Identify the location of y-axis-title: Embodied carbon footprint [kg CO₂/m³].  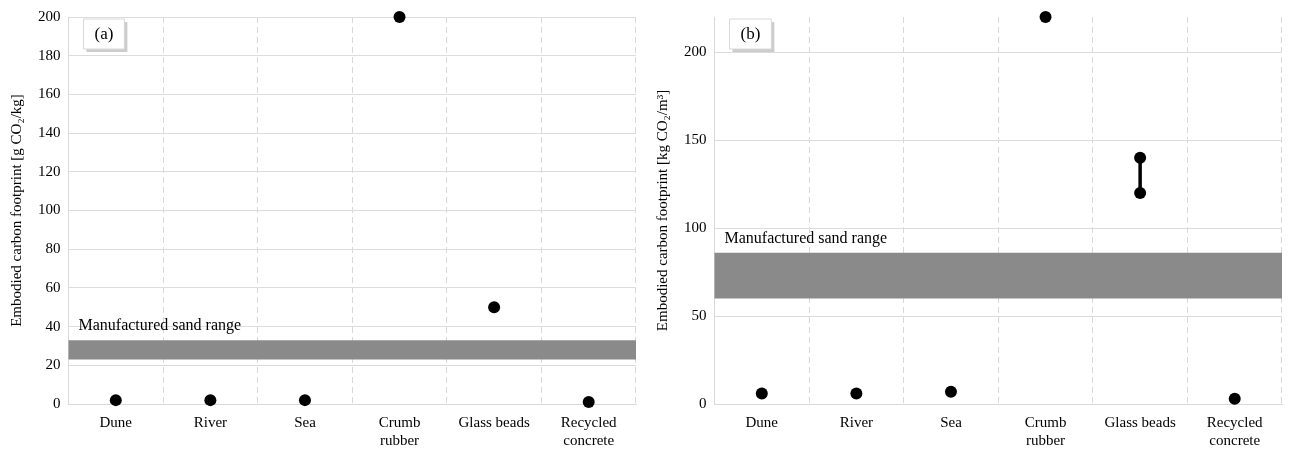
(661, 210).